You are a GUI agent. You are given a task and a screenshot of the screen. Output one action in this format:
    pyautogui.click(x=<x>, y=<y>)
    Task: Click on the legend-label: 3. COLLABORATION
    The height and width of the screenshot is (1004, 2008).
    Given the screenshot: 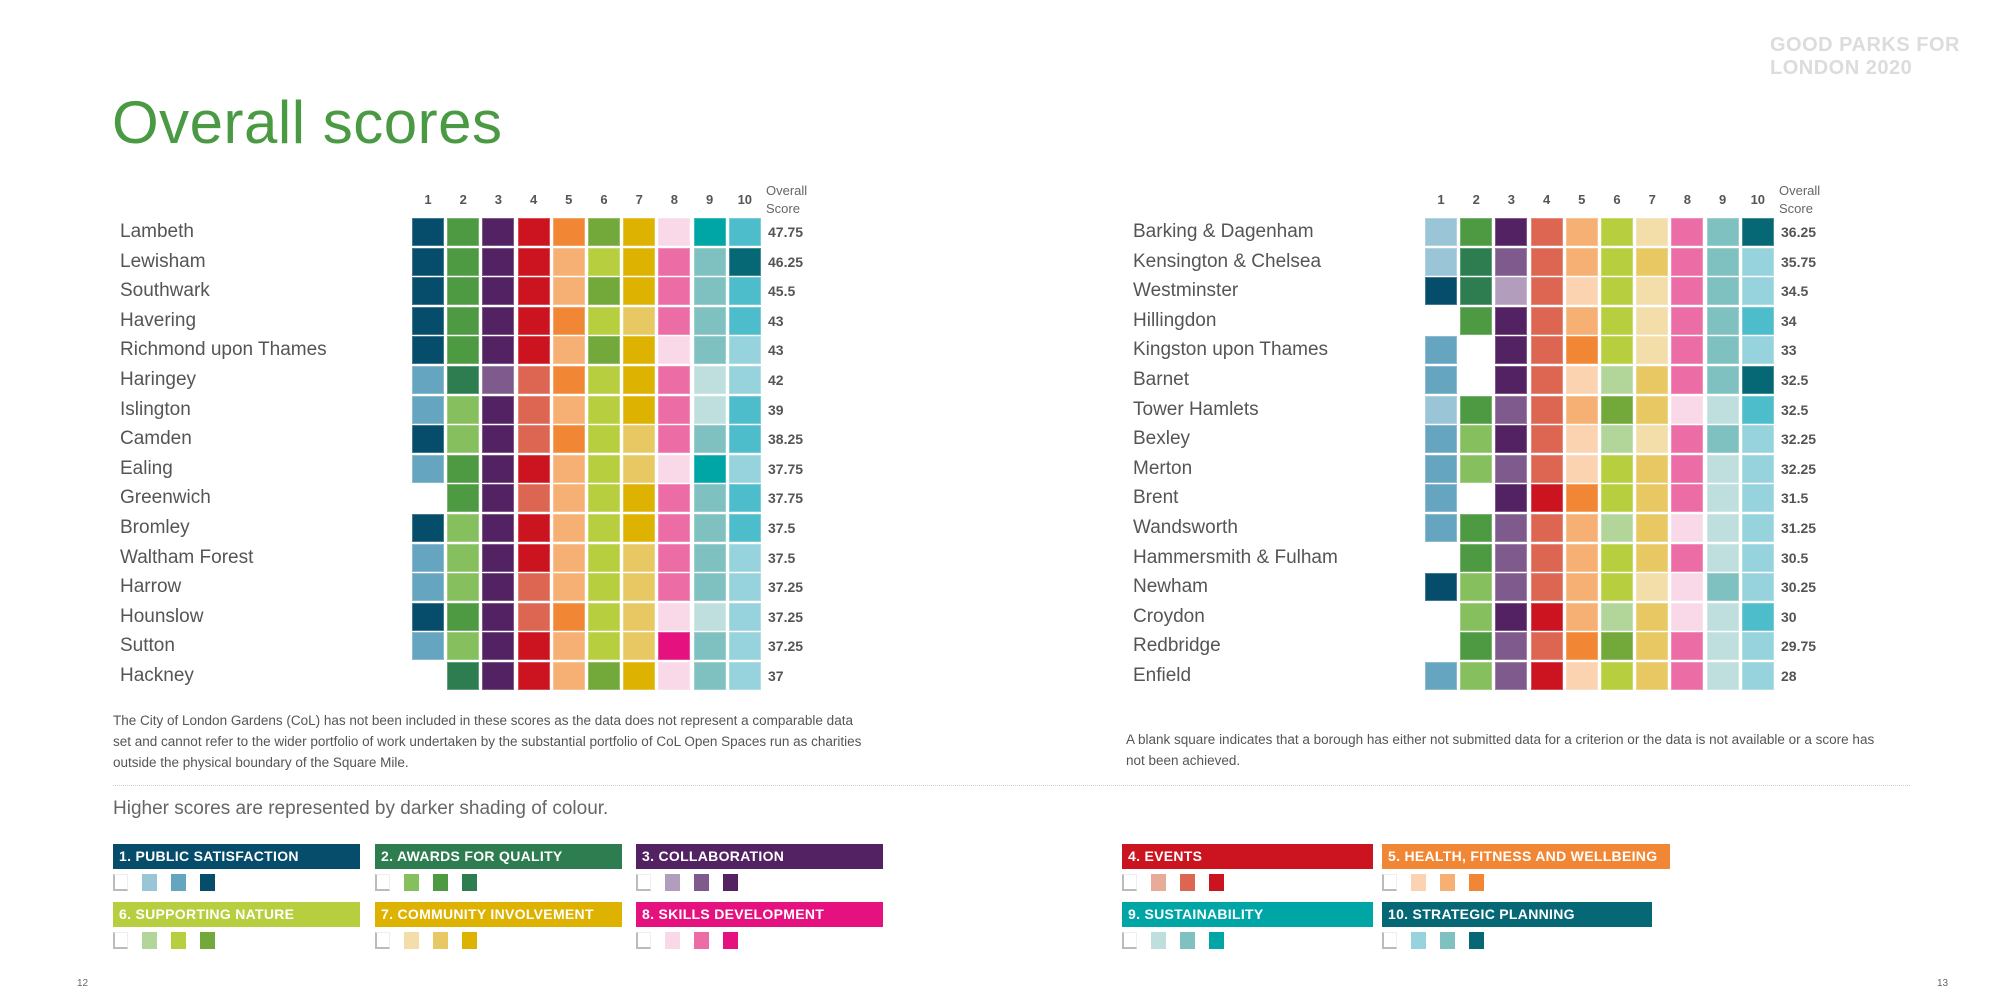 What is the action you would take?
    pyautogui.click(x=759, y=856)
    